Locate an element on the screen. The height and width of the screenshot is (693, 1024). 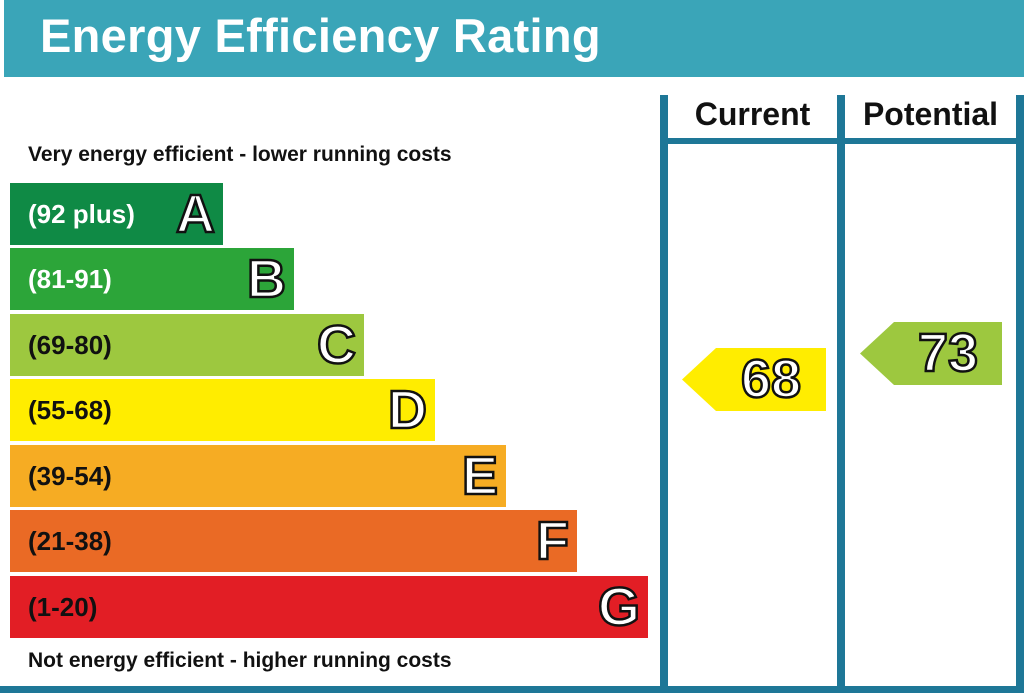
band-f: (21-38) F is located at coordinates (293, 541).